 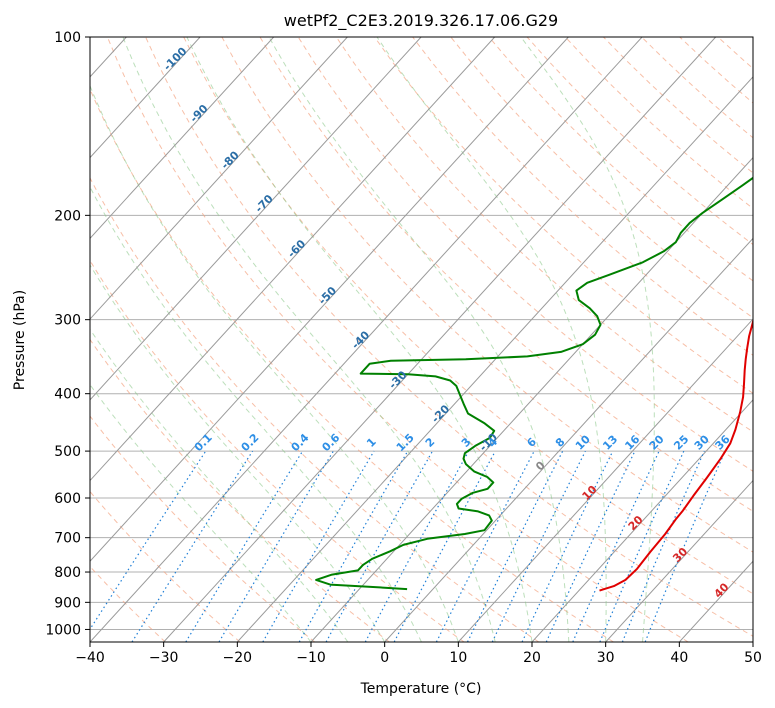 I want to click on y-tick-label: 800, so click(x=67, y=573).